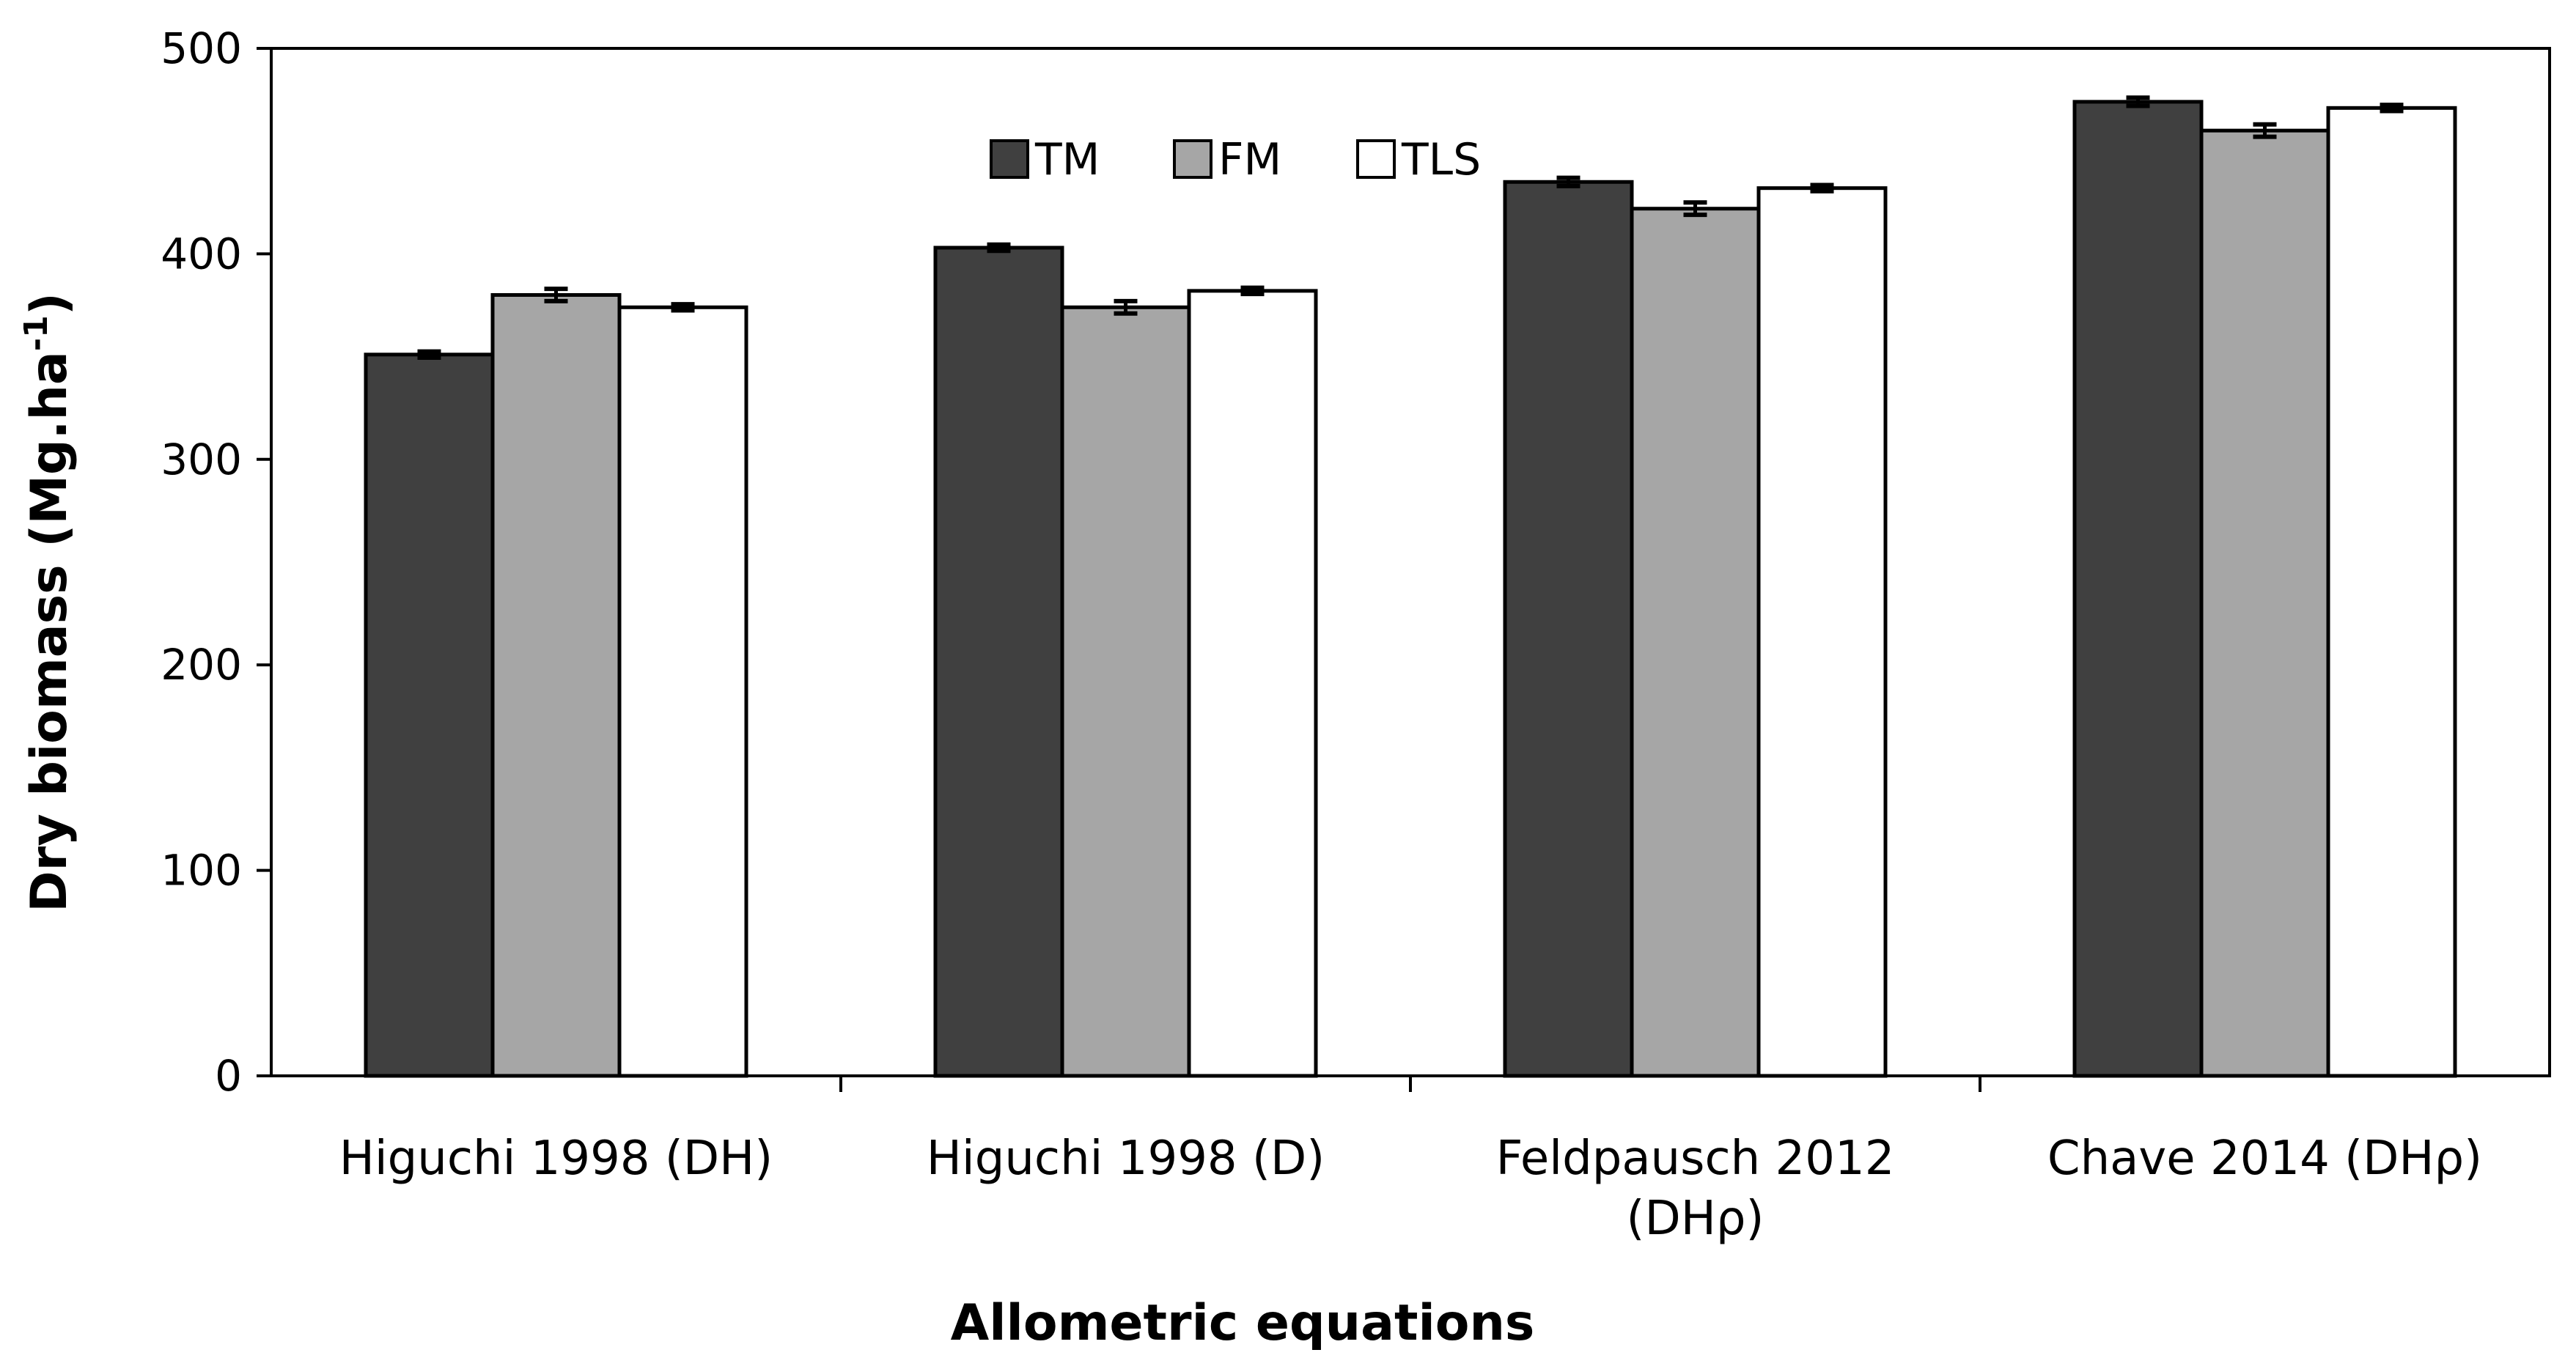 Image resolution: width=2576 pixels, height=1369 pixels. I want to click on x-category-label: Chave 2014 (DHρ), so click(2264, 1159).